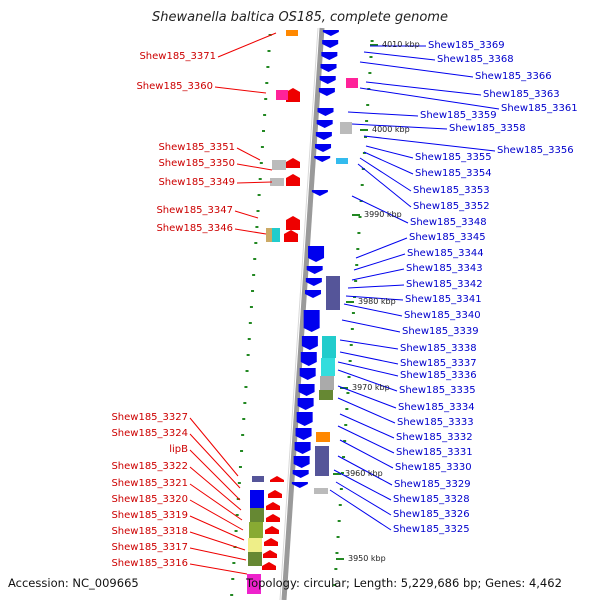 The image size is (600, 600). I want to click on reverse-gene-label: Shew185_3338, so click(438, 348).